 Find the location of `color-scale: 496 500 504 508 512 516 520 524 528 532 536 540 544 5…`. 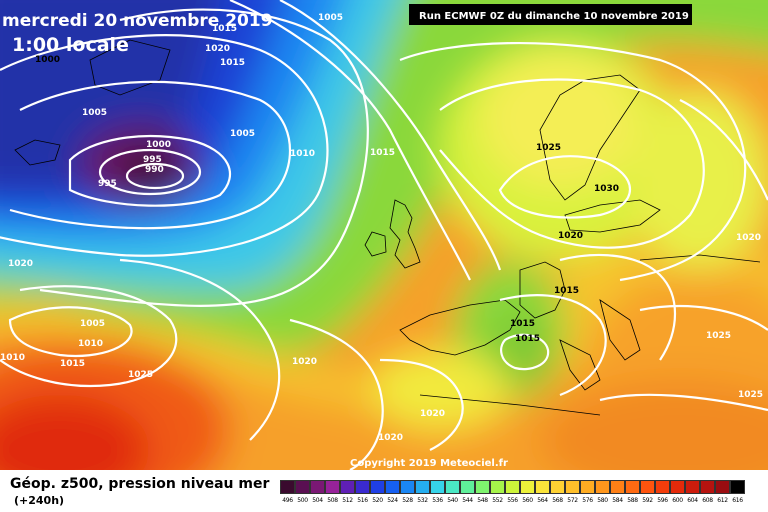

color-scale: 496 500 504 508 512 516 520 524 528 532 536 540 544 5… is located at coordinates (513, 494).